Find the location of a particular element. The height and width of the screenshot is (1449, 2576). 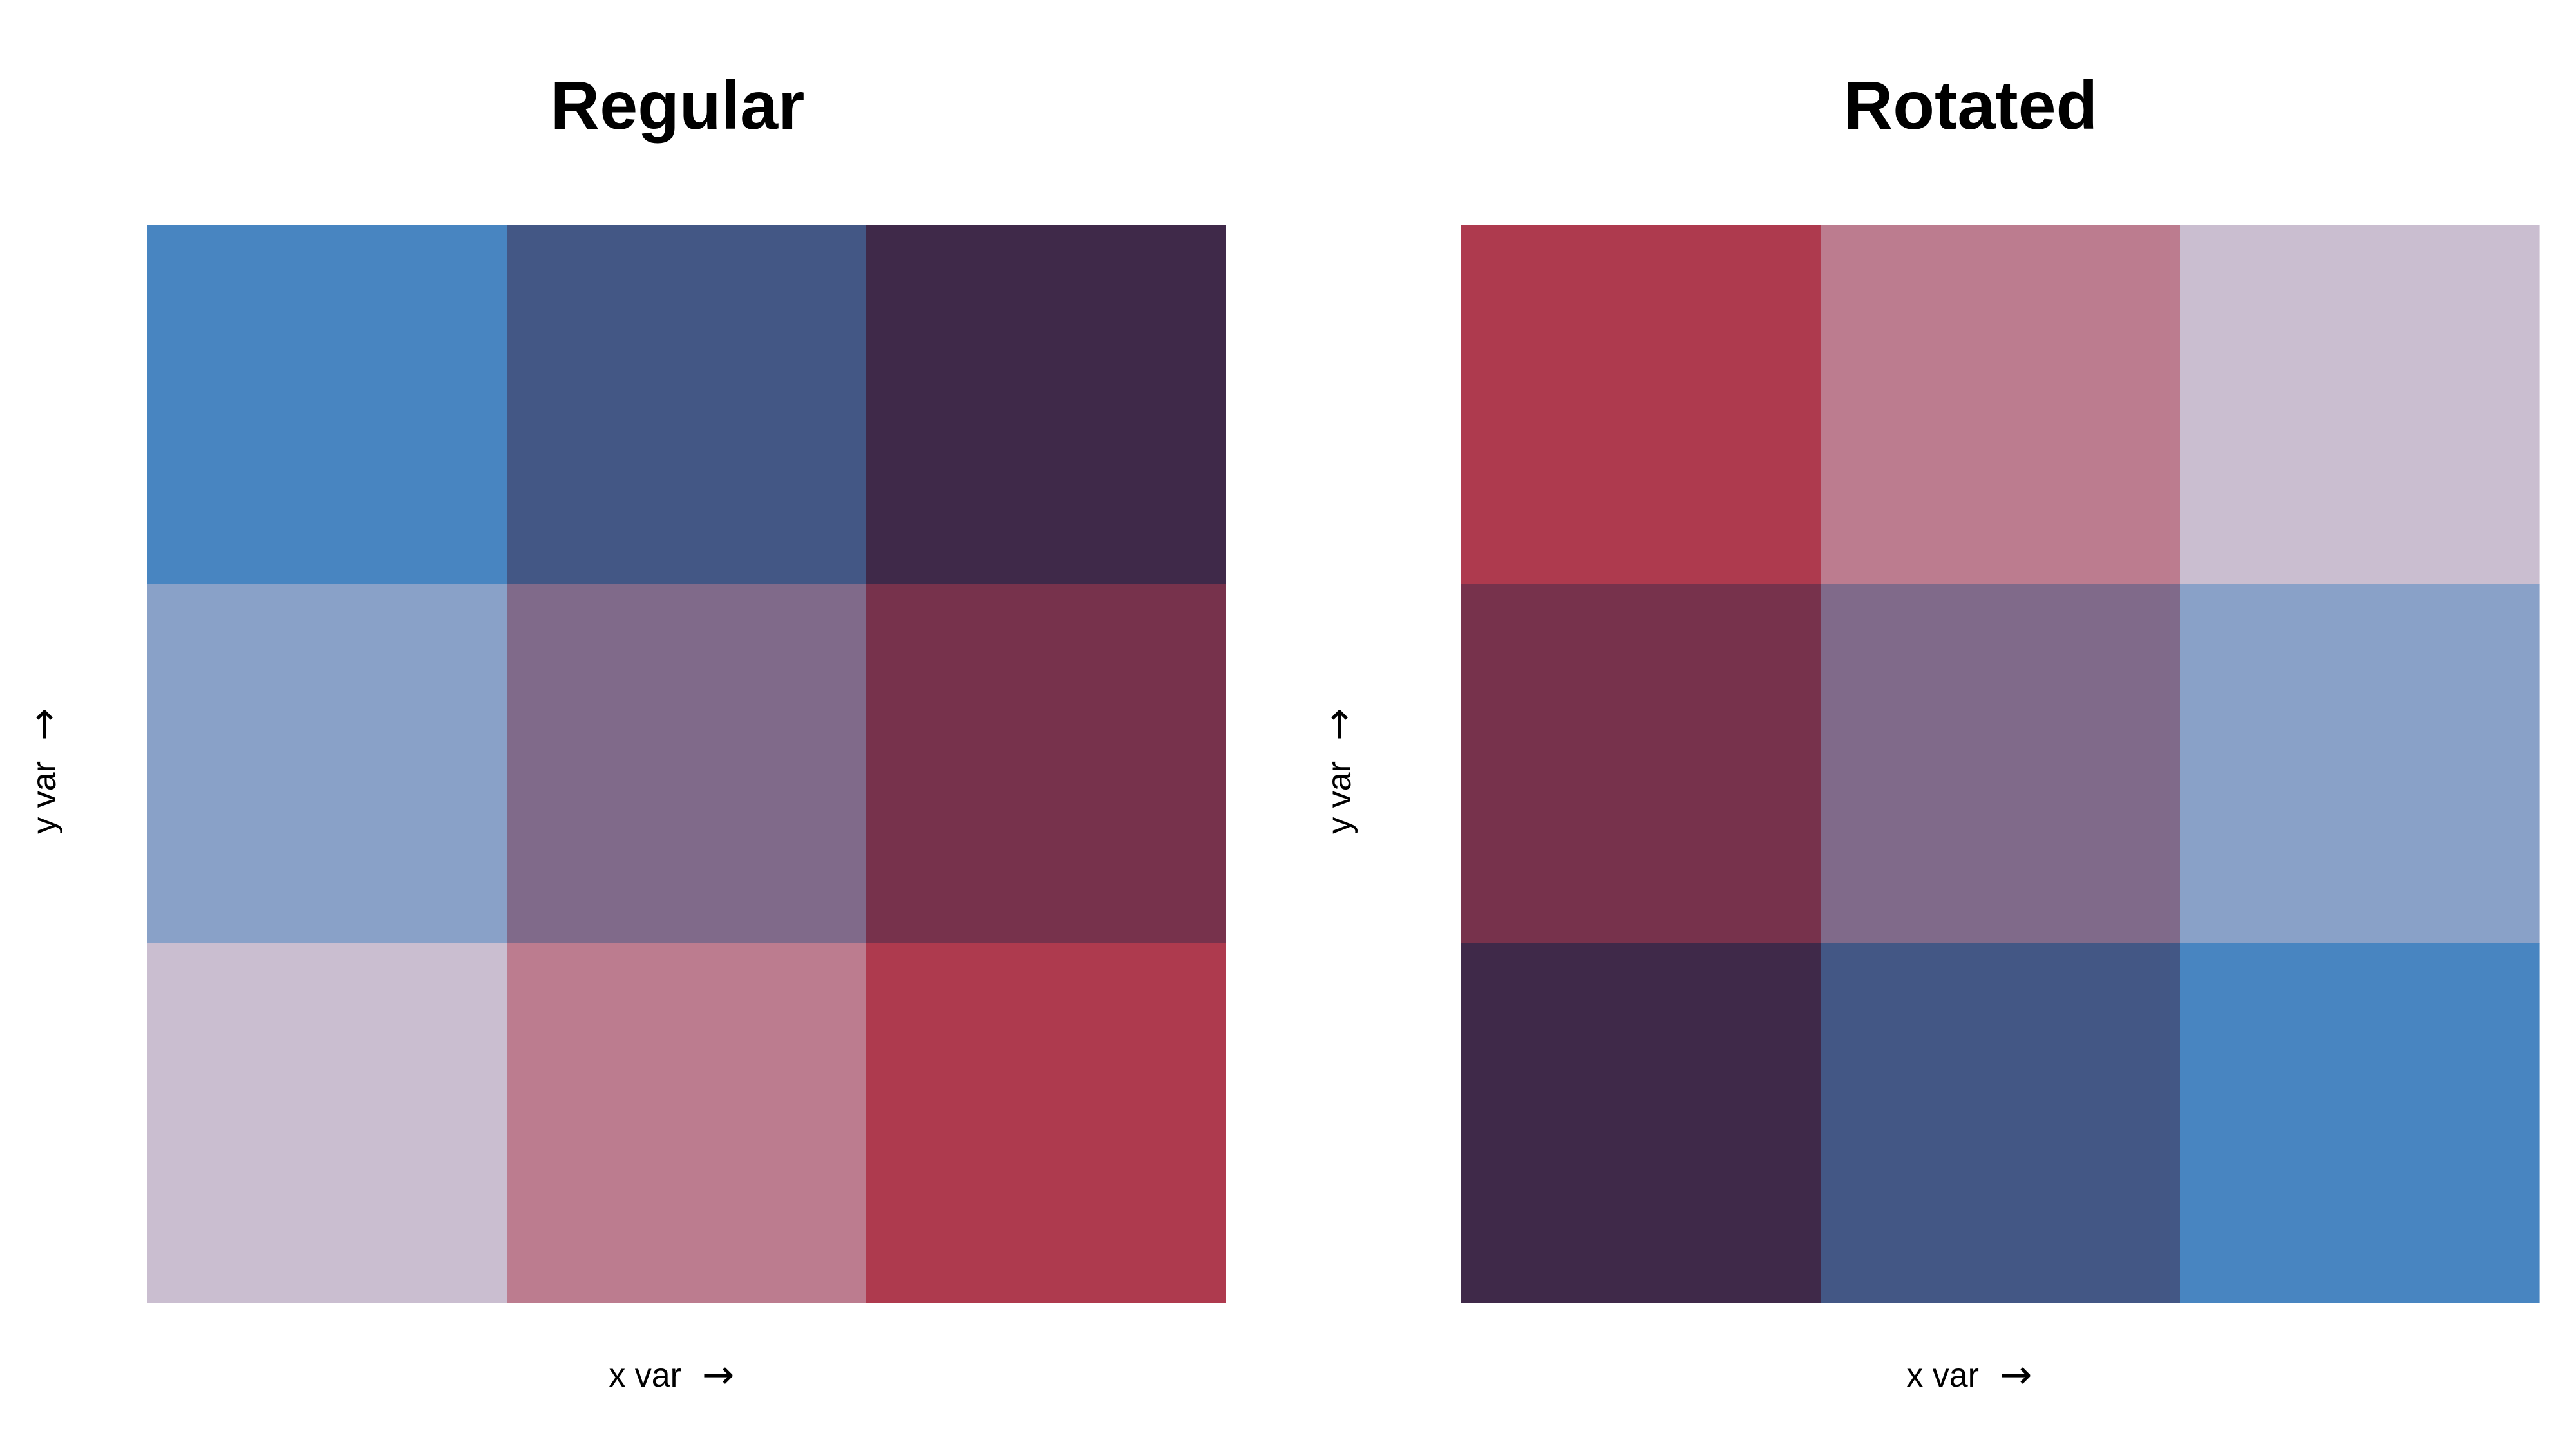

x-axis-label-rotated: x var → is located at coordinates (1969, 1374).